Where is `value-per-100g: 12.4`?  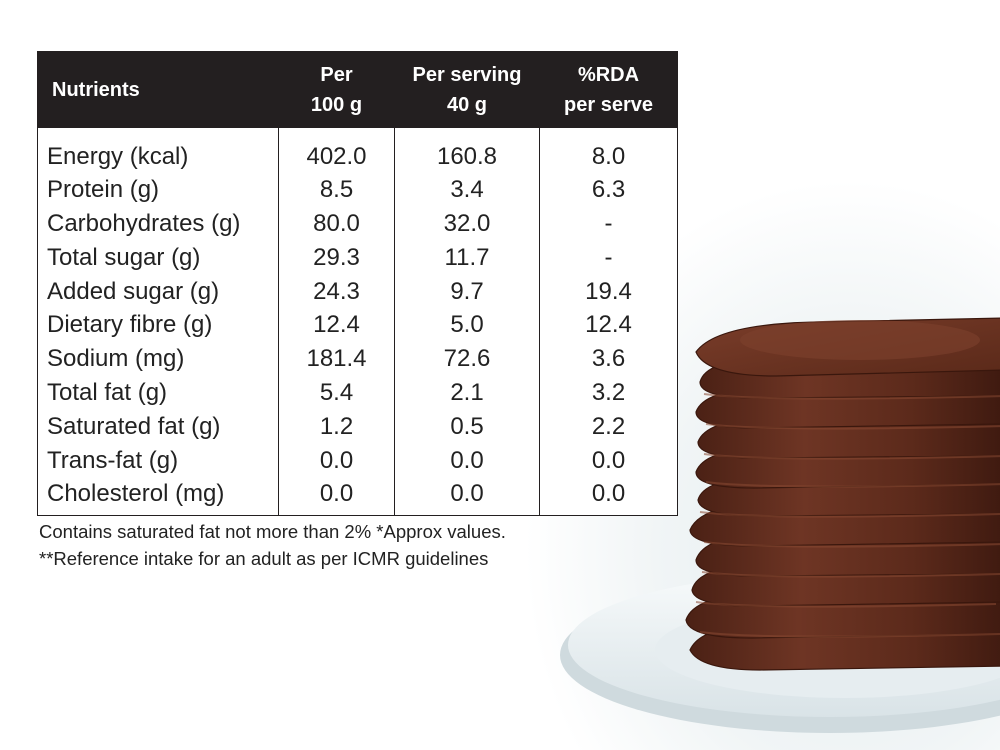
value-per-100g: 12.4 is located at coordinates (336, 325).